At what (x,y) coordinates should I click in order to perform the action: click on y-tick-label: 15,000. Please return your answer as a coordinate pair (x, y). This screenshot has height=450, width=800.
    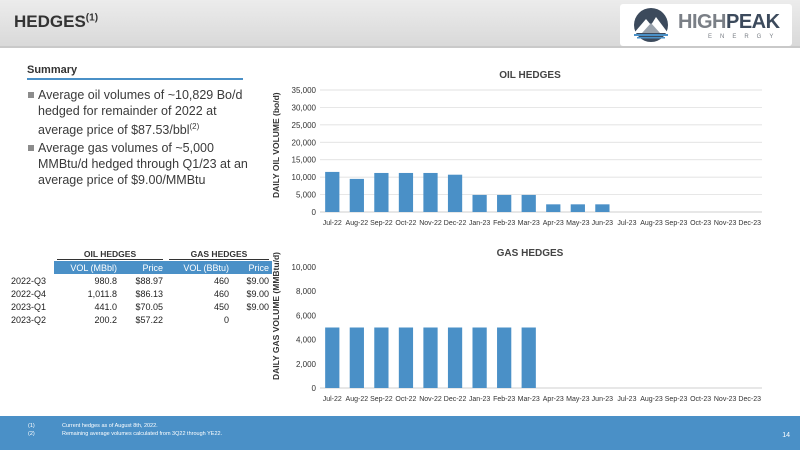
    Looking at the image, I should click on (304, 160).